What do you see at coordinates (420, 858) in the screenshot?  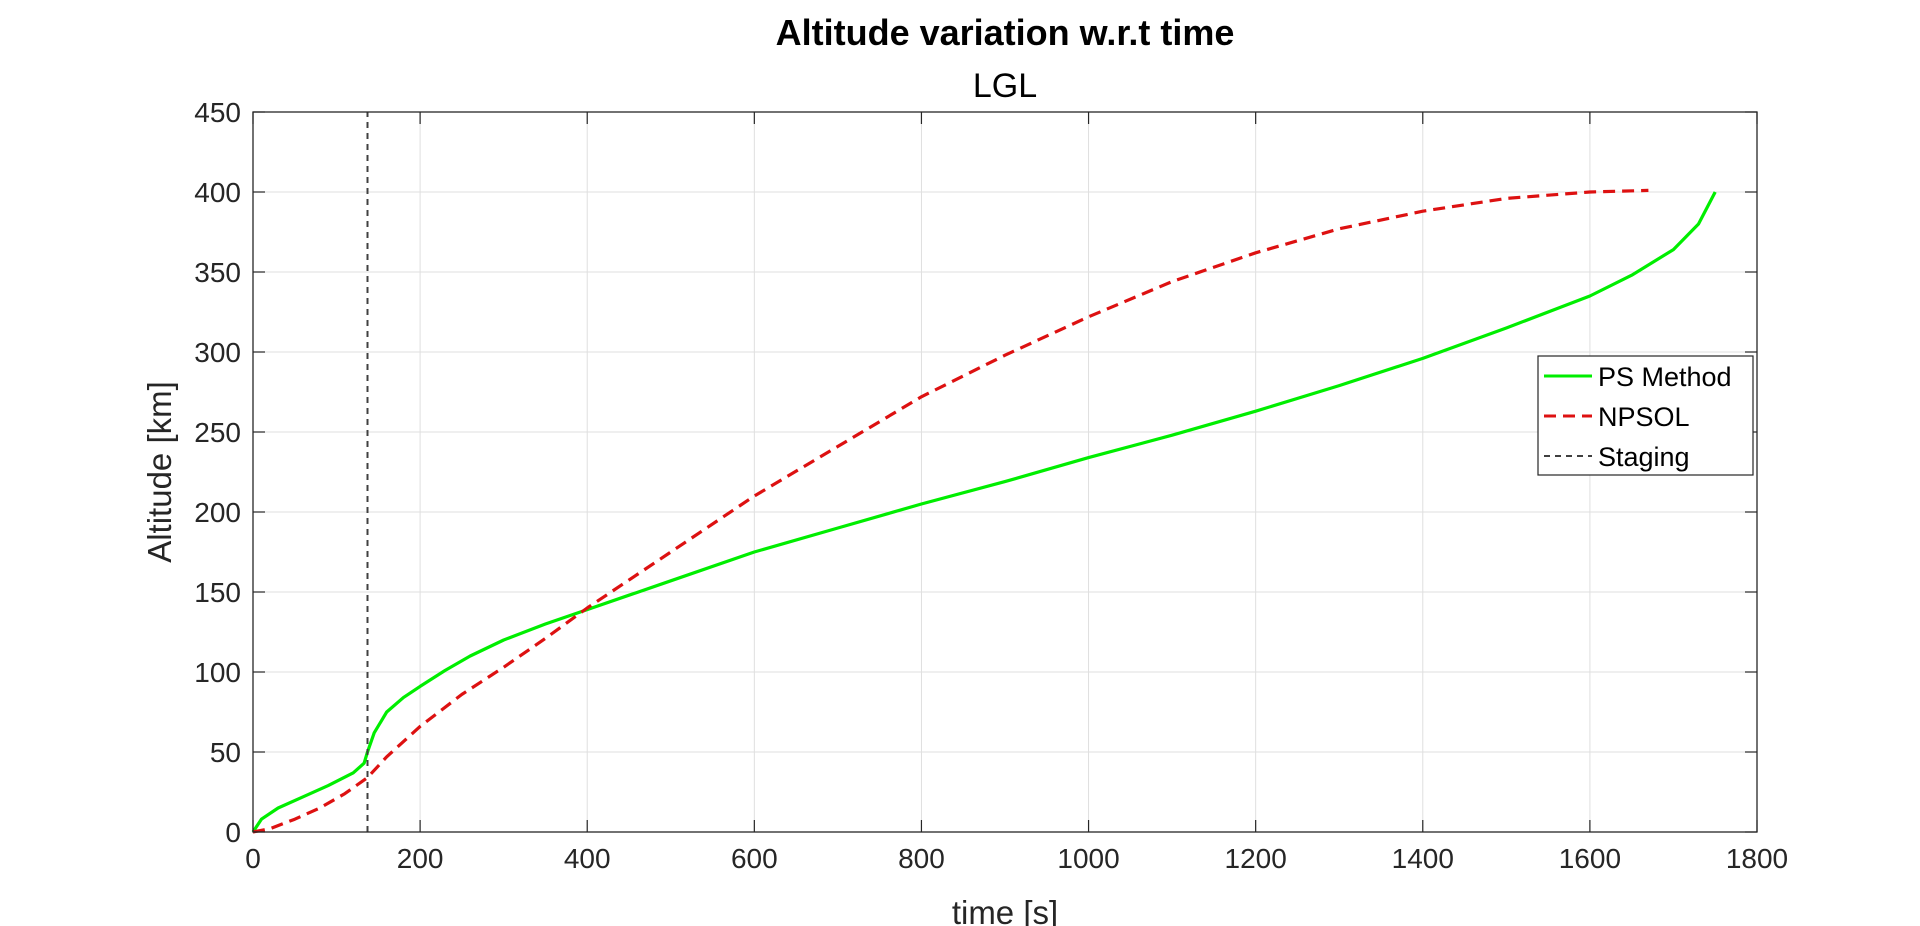 I see `x-tick-label: 200` at bounding box center [420, 858].